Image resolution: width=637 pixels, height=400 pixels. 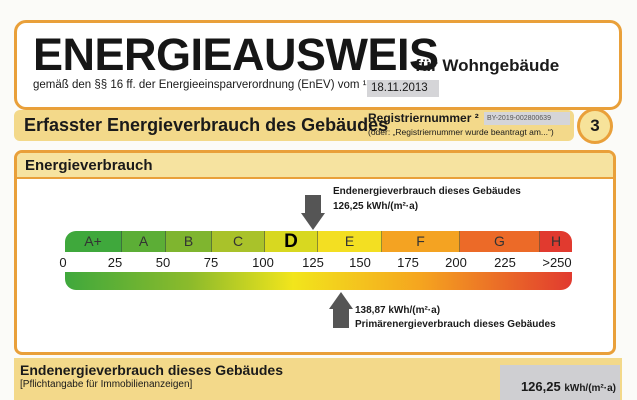 What do you see at coordinates (313, 262) in the screenshot?
I see `scale-tick: 125` at bounding box center [313, 262].